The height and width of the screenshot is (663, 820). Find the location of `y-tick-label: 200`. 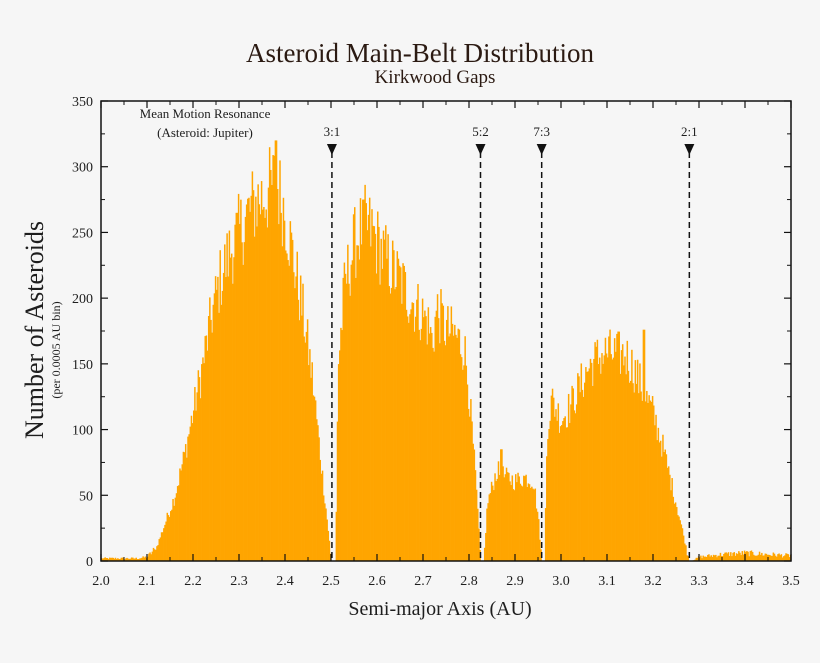

y-tick-label: 200 is located at coordinates (82, 299).